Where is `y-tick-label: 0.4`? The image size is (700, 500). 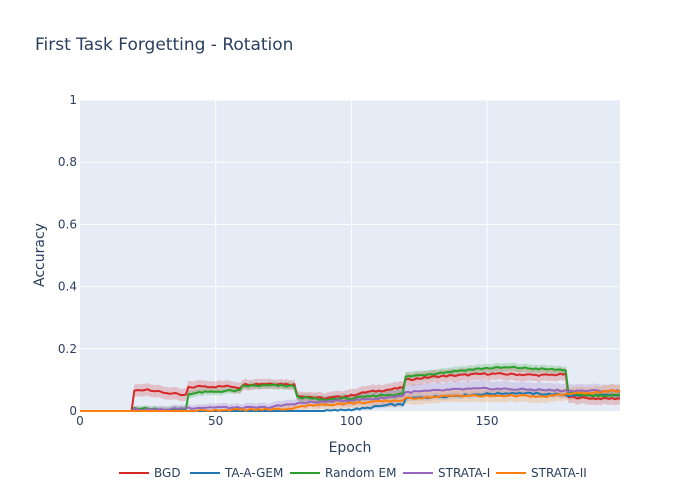 y-tick-label: 0.4 is located at coordinates (67, 287).